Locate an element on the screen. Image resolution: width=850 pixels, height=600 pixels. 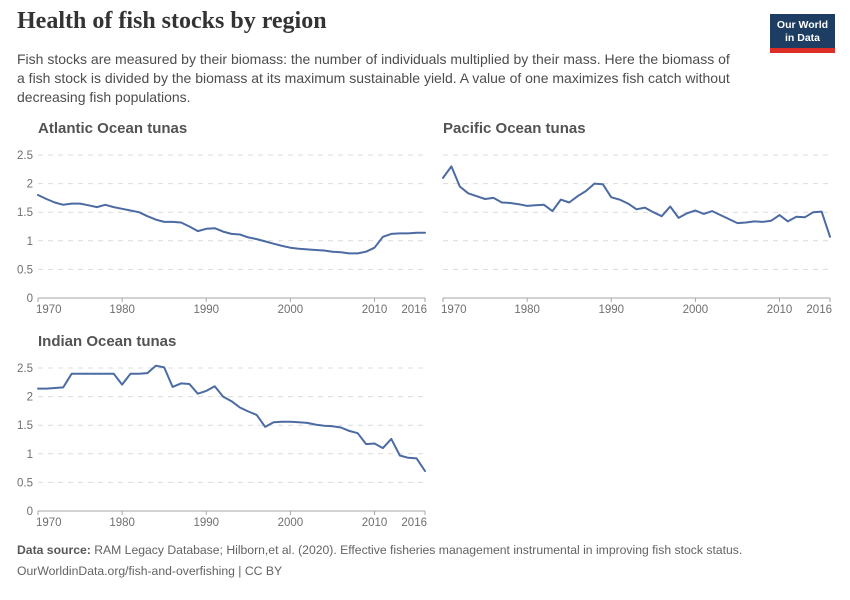
data-line-pacific-ocean-tunas is located at coordinates (636, 201).